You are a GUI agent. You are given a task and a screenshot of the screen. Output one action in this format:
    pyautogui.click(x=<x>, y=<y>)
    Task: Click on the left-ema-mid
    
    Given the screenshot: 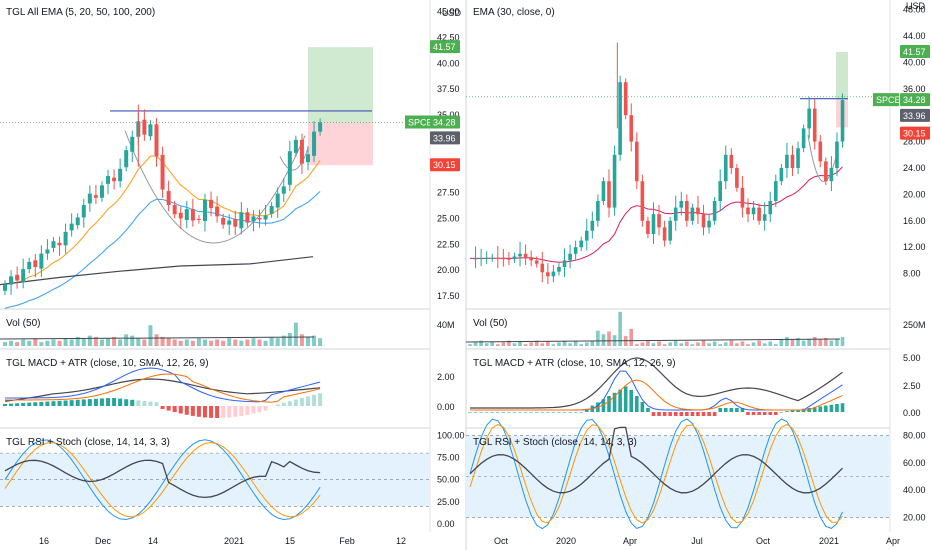 What is the action you would take?
    pyautogui.click(x=162, y=249)
    